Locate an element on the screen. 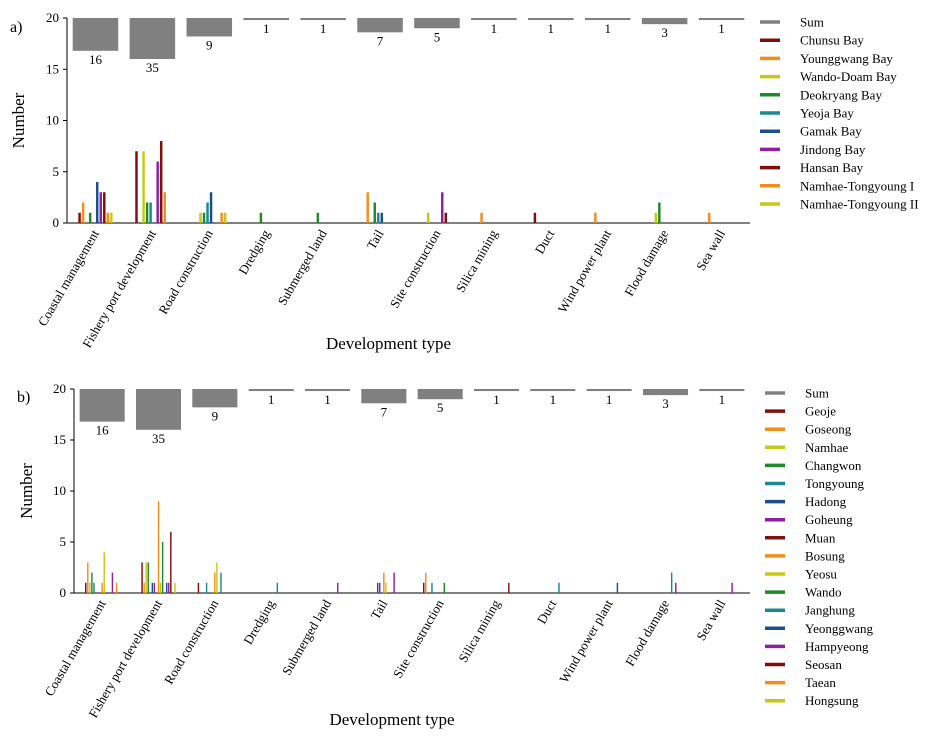 The width and height of the screenshot is (935, 737). sum-value-label: 3 is located at coordinates (665, 403).